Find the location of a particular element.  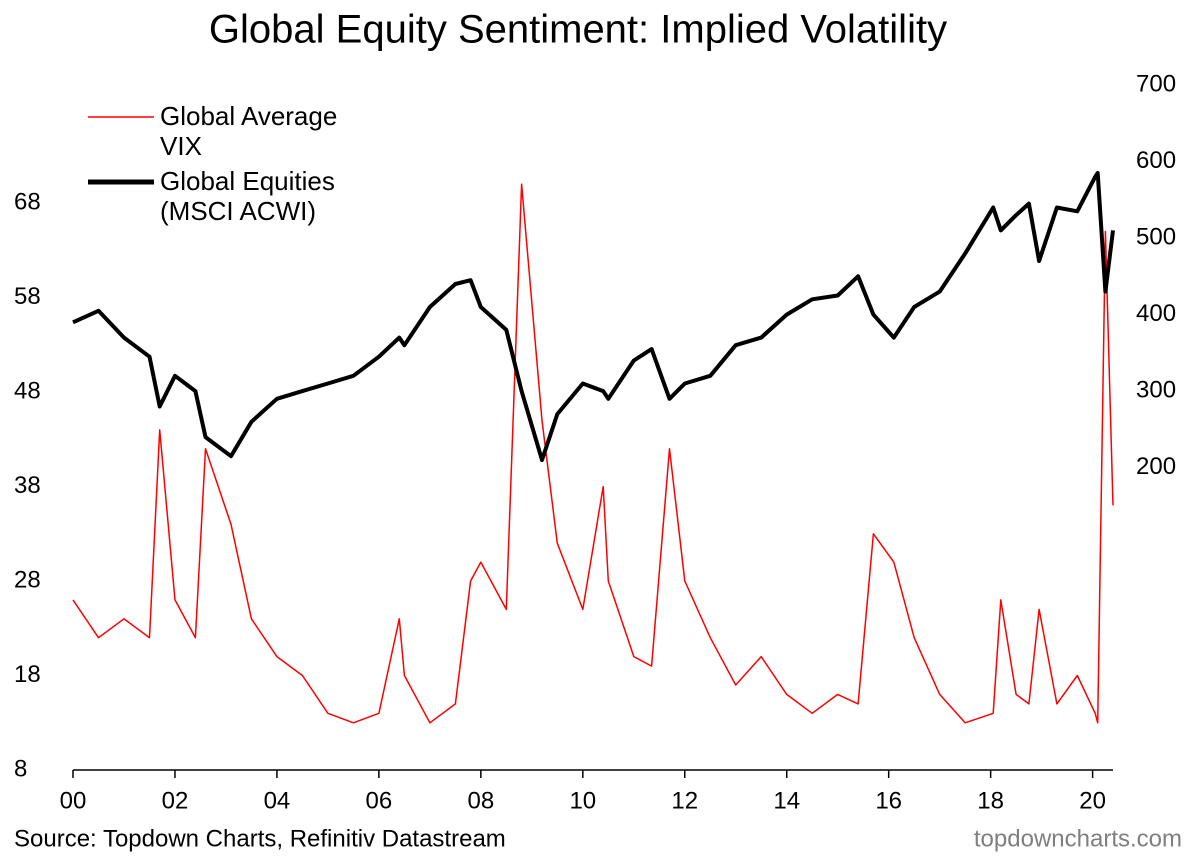

y-tick-label: 68 is located at coordinates (27, 201).